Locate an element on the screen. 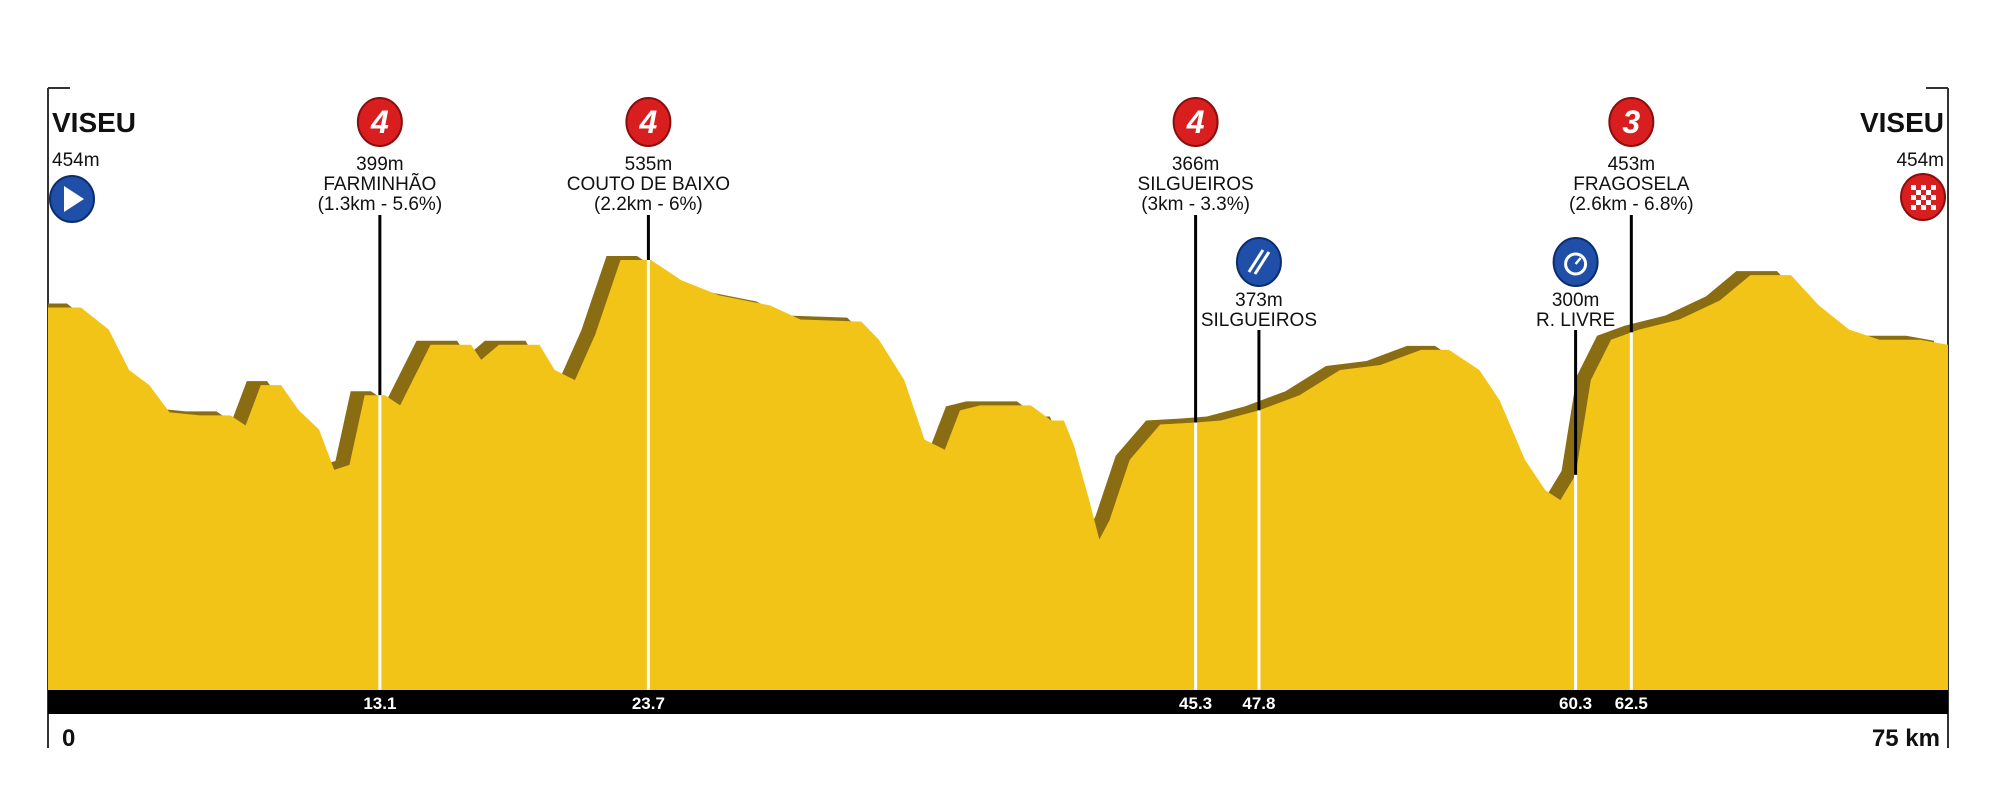  marker-detail: (2.2km - 6%) is located at coordinates (648, 204).